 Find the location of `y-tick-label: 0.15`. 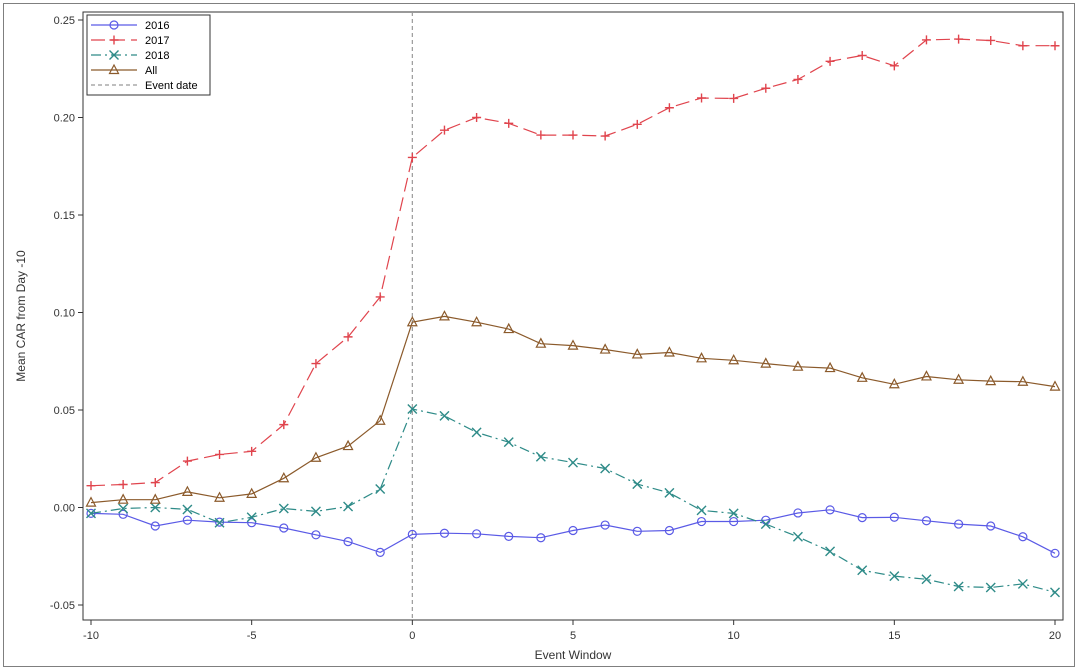

y-tick-label: 0.15 is located at coordinates (64, 216).